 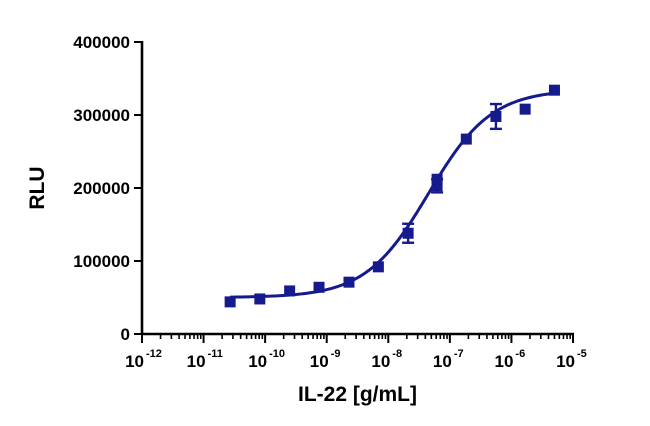 What do you see at coordinates (125, 334) in the screenshot?
I see `y-tick-label: 0` at bounding box center [125, 334].